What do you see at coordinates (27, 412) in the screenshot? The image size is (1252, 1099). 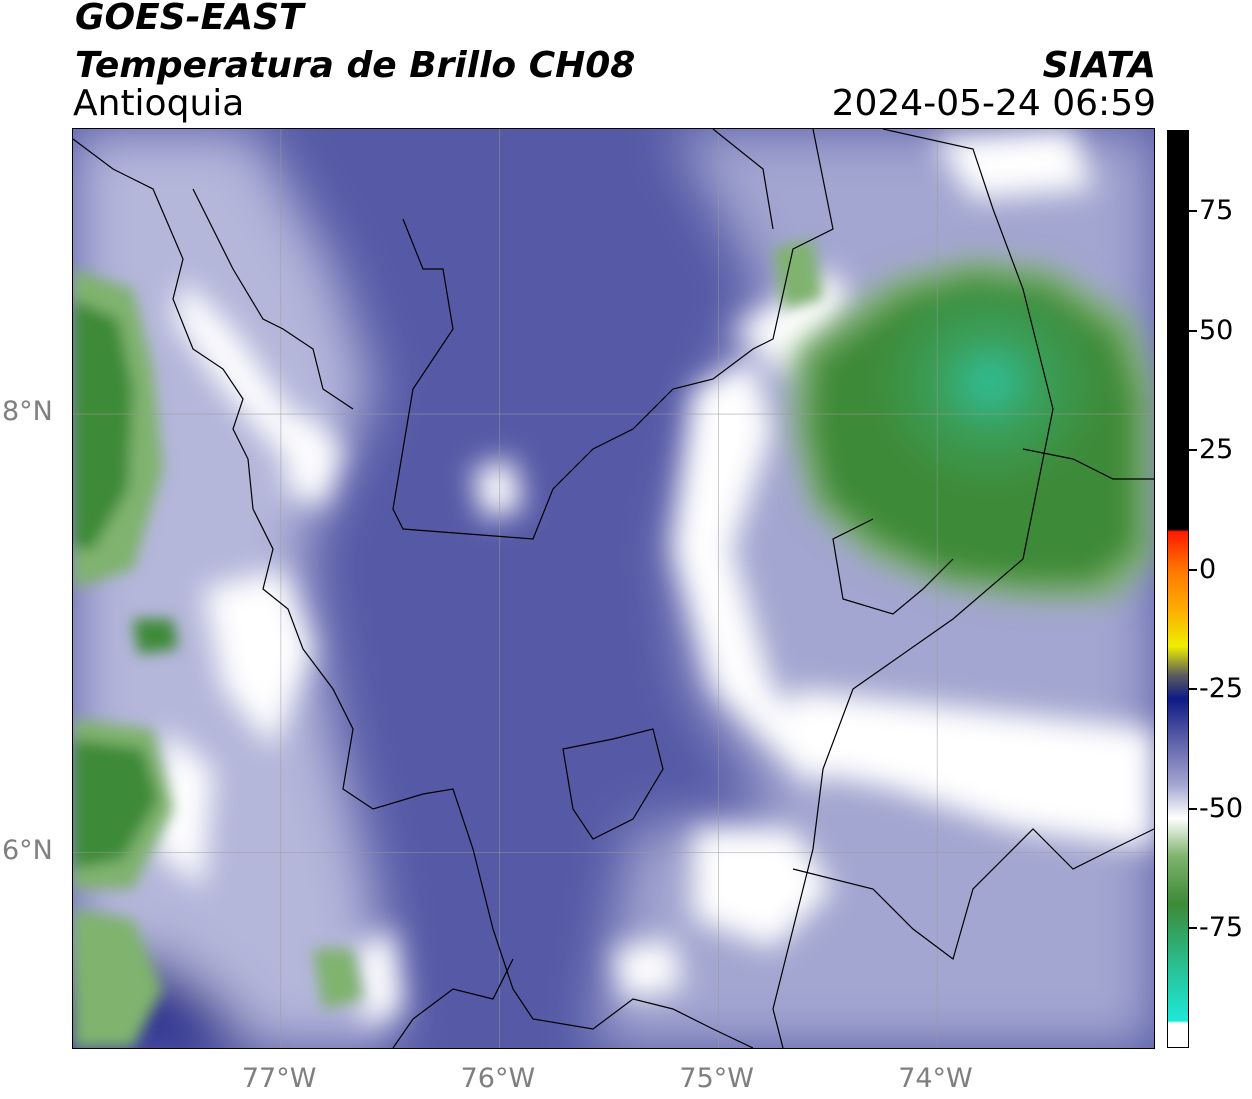 I see `y-tick-label: 8°N` at bounding box center [27, 412].